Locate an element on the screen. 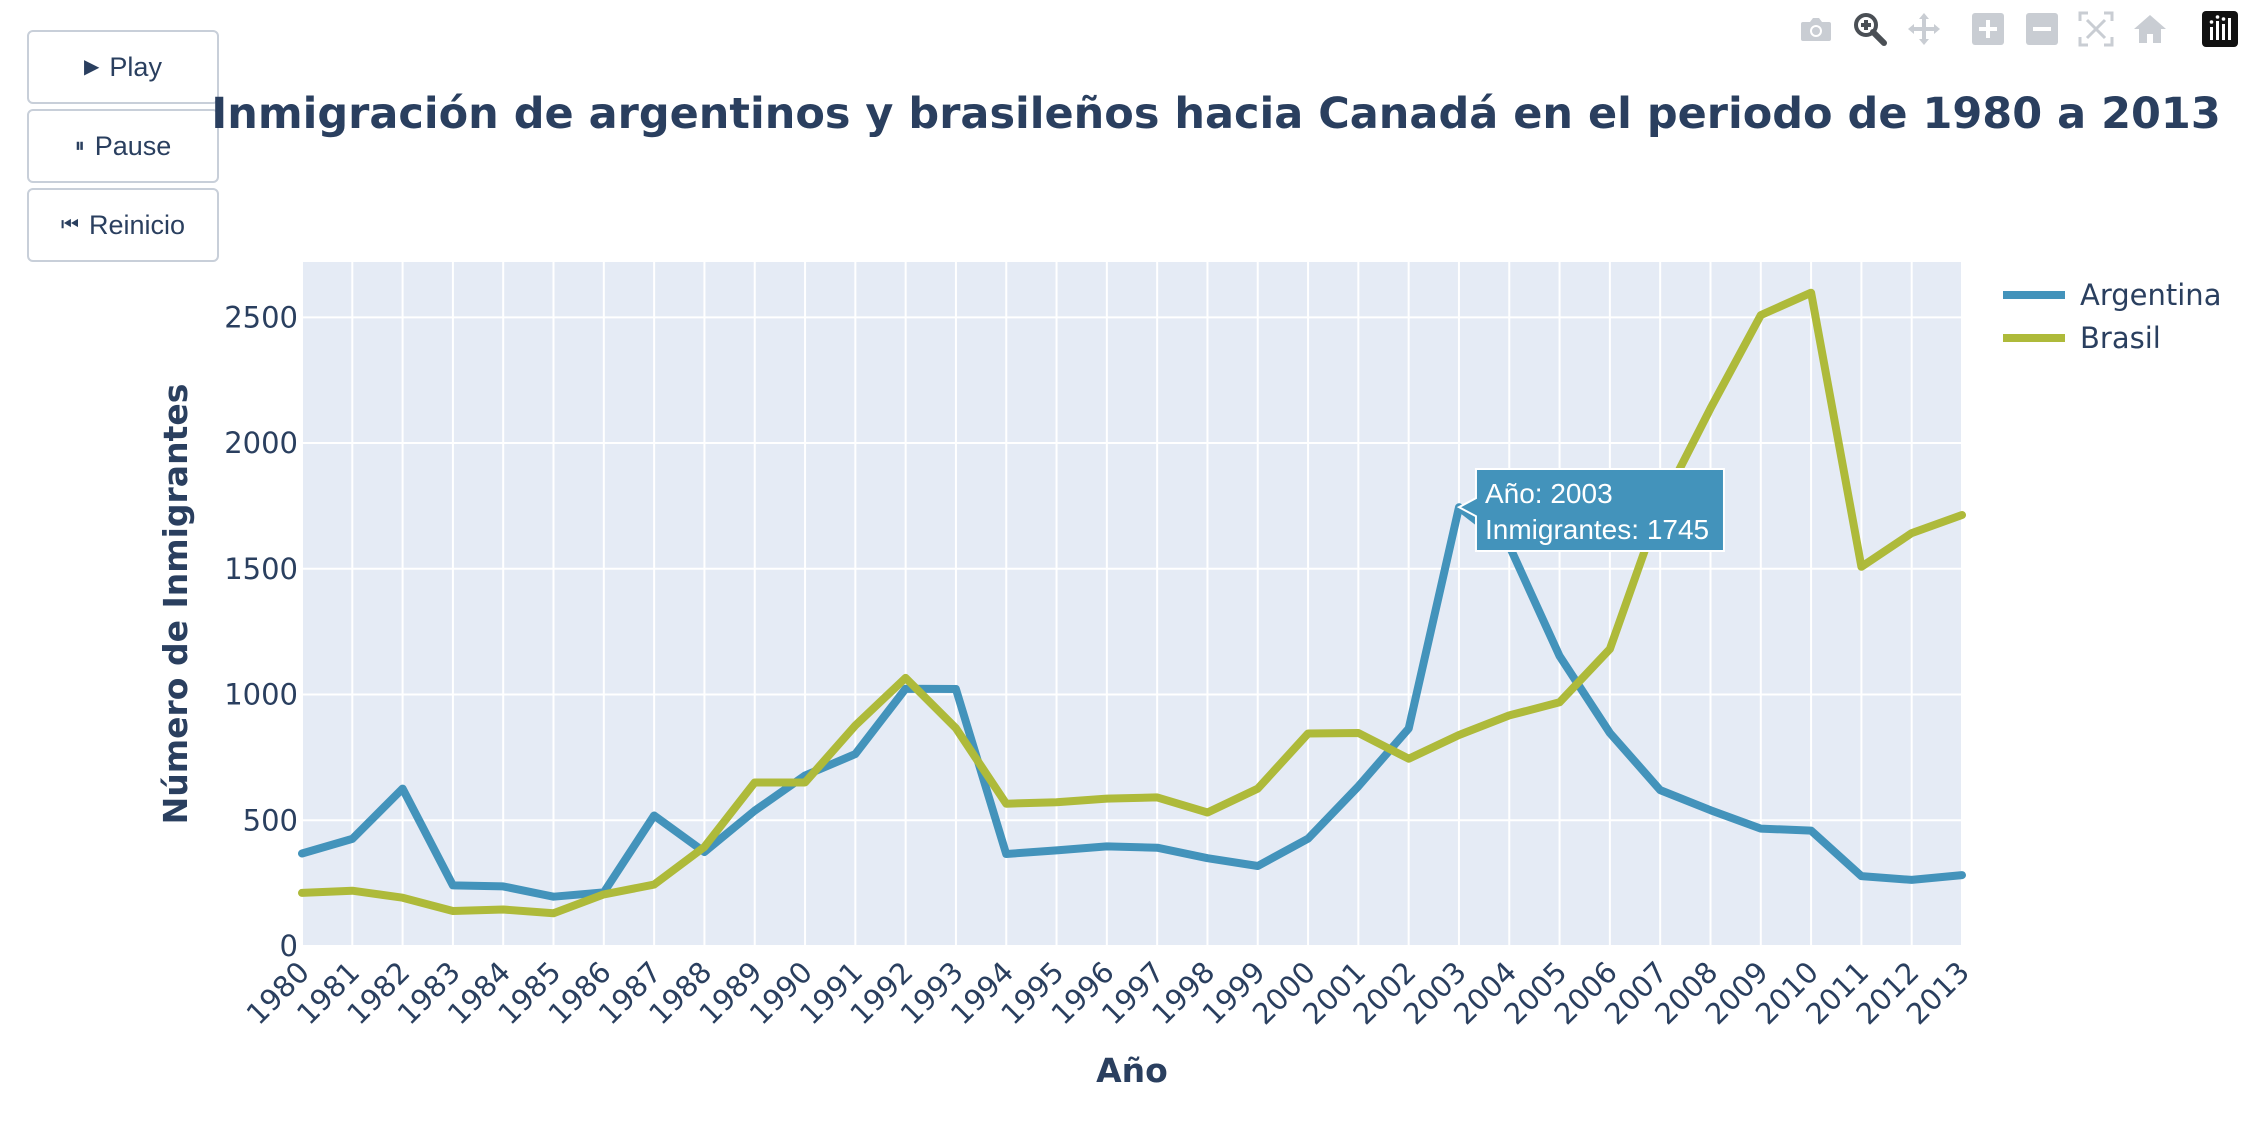  play-button: ▶ Play is located at coordinates (123, 67).